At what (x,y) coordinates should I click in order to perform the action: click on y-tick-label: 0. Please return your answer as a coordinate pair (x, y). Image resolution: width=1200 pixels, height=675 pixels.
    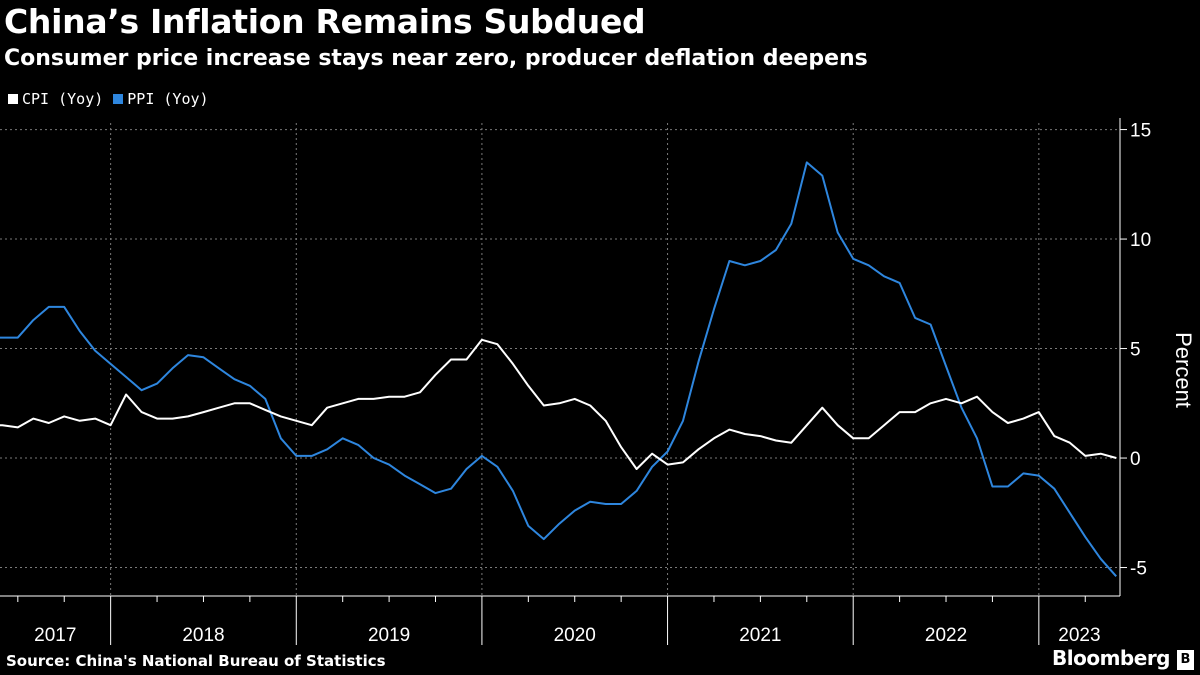
    Looking at the image, I should click on (1135, 459).